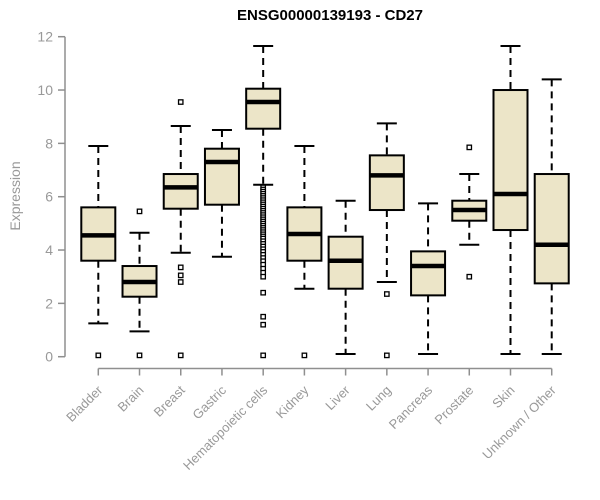 The width and height of the screenshot is (600, 500). I want to click on chart-title: ENSG00000139193 - CD27, so click(330, 15).